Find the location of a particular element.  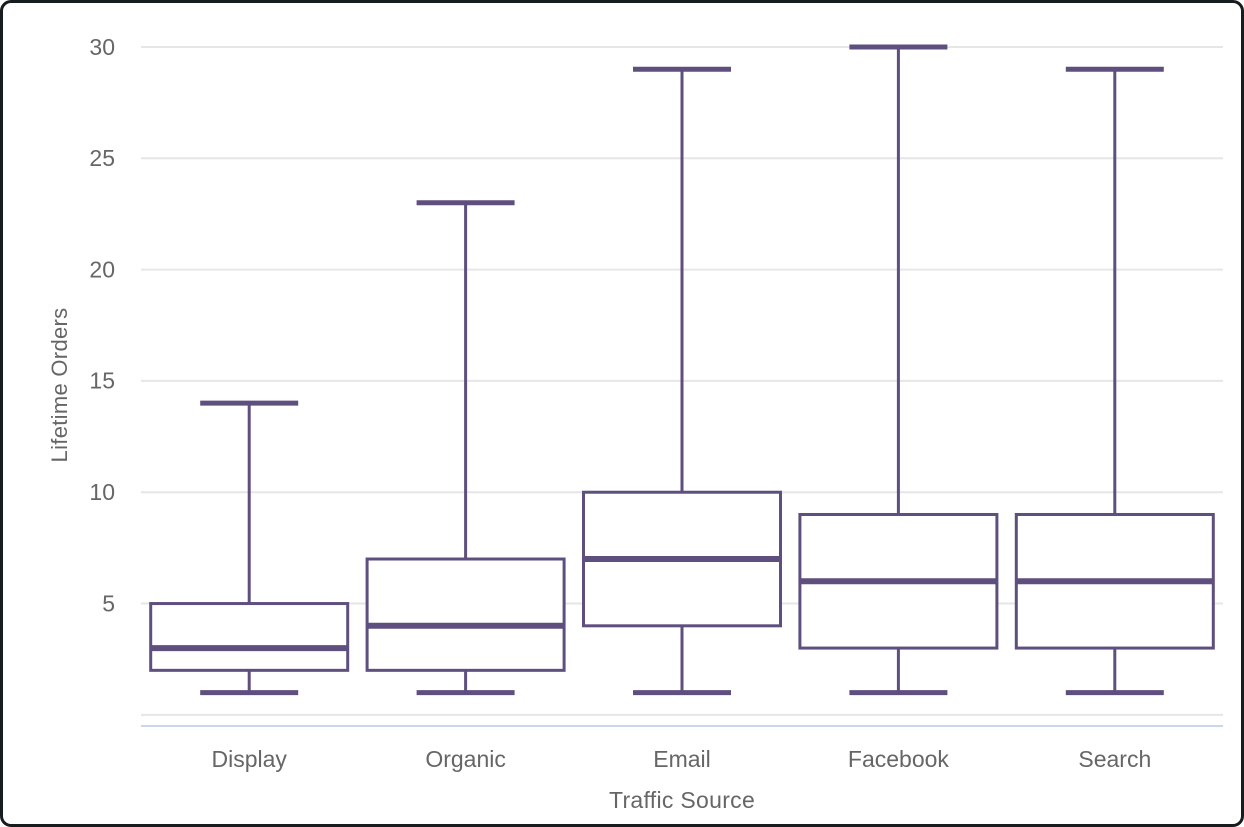

x-category-label: Search is located at coordinates (1114, 759).